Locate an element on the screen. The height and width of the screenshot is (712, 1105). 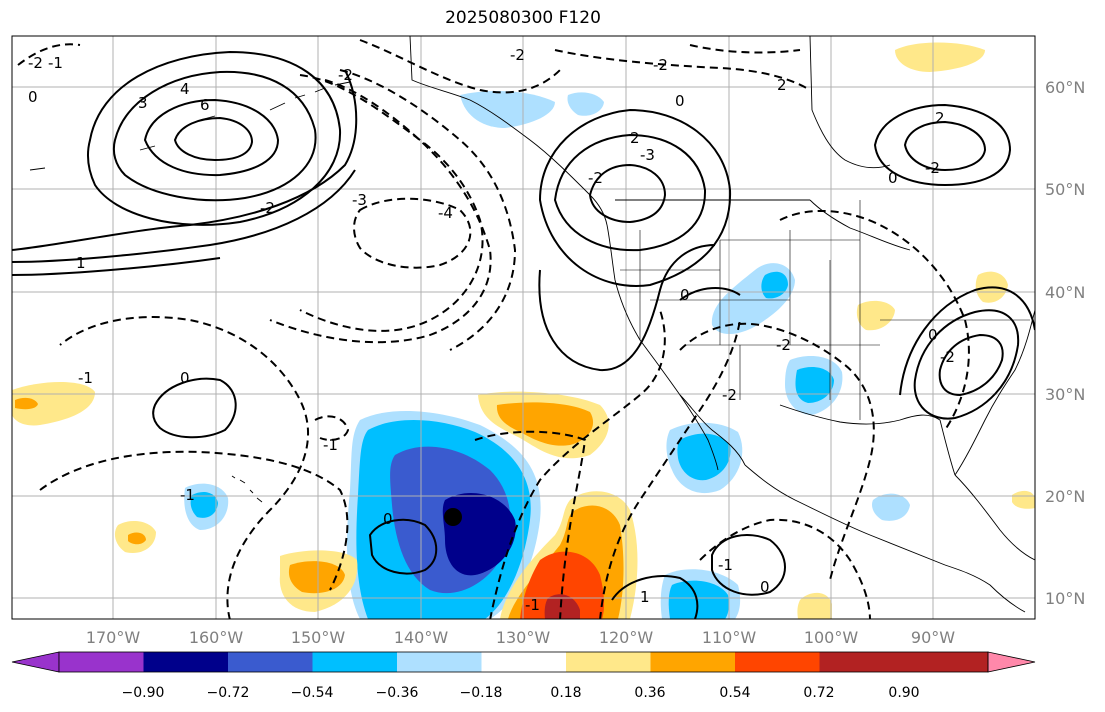
lat-label: 20°N is located at coordinates (1065, 496).